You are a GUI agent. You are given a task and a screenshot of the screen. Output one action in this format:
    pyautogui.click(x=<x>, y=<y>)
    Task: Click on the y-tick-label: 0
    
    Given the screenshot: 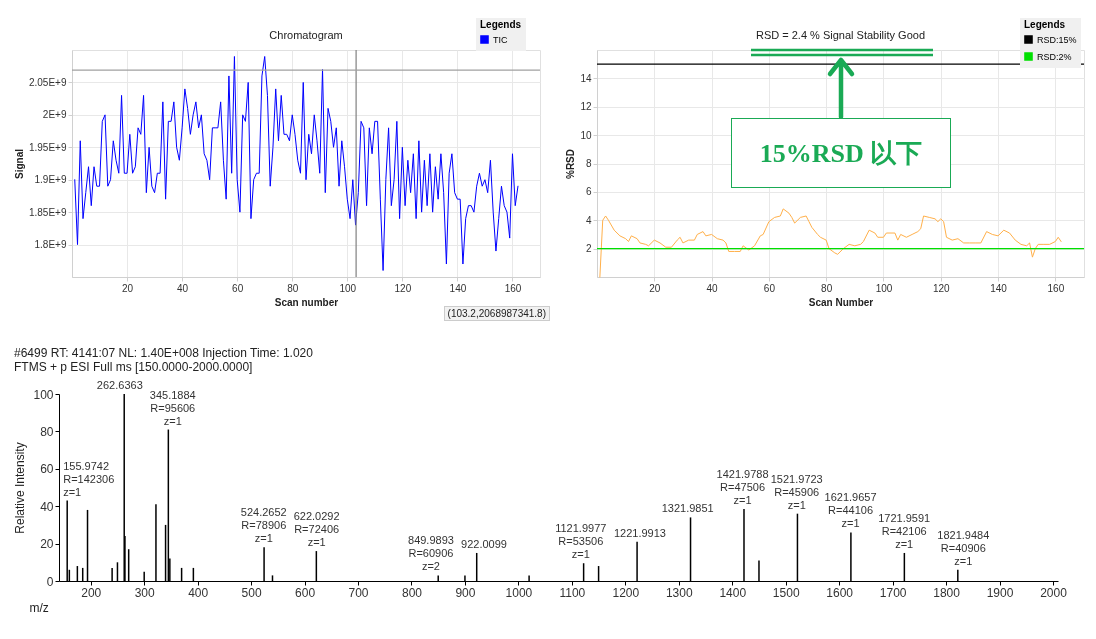 What is the action you would take?
    pyautogui.click(x=50, y=581)
    